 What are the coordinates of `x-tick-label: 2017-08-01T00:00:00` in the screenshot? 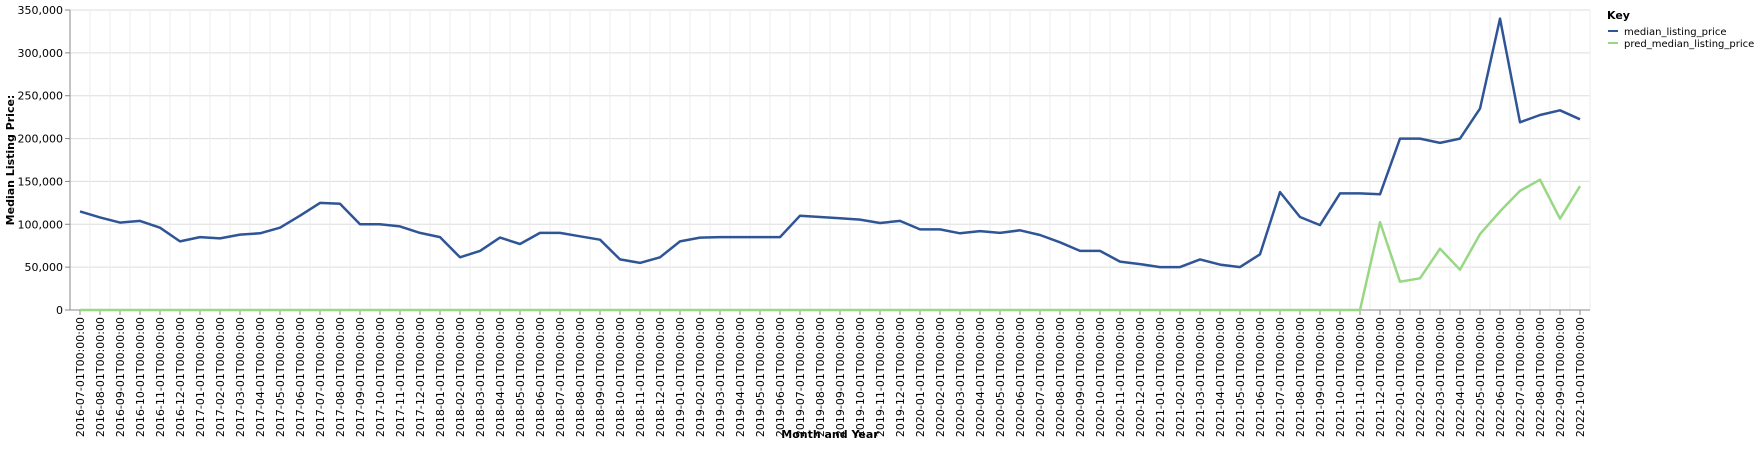 It's located at (340, 377).